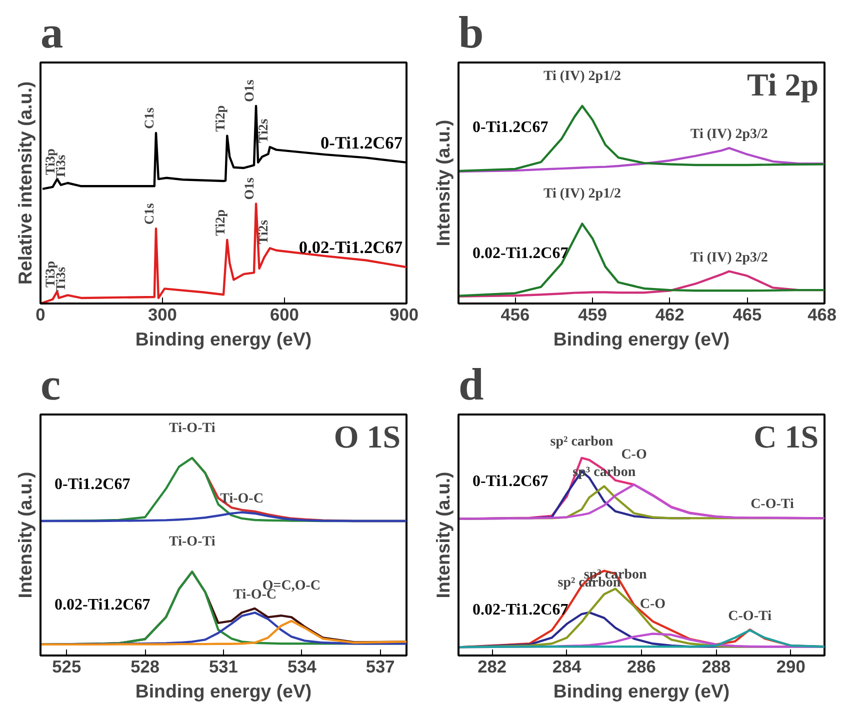 Image resolution: width=848 pixels, height=718 pixels. Describe the element at coordinates (25, 183) in the screenshot. I see `y-axis-title: Relative intensity (a.u.)` at that location.